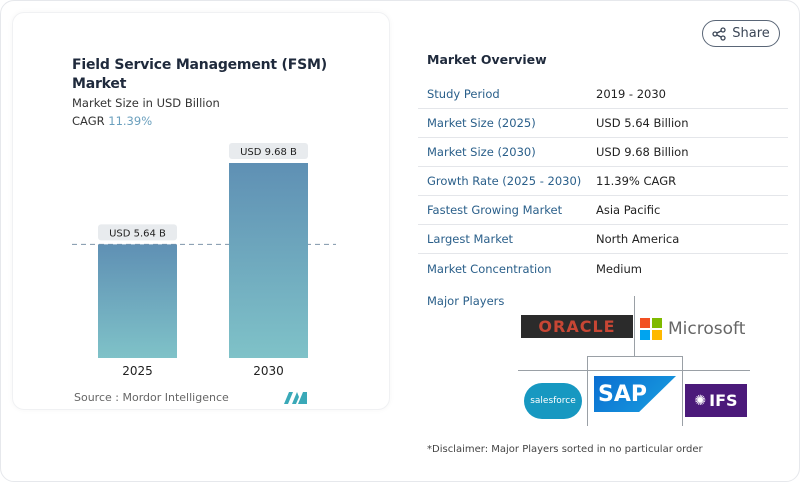 The image size is (800, 482). What do you see at coordinates (622, 394) in the screenshot?
I see `sap-text: SAP` at bounding box center [622, 394].